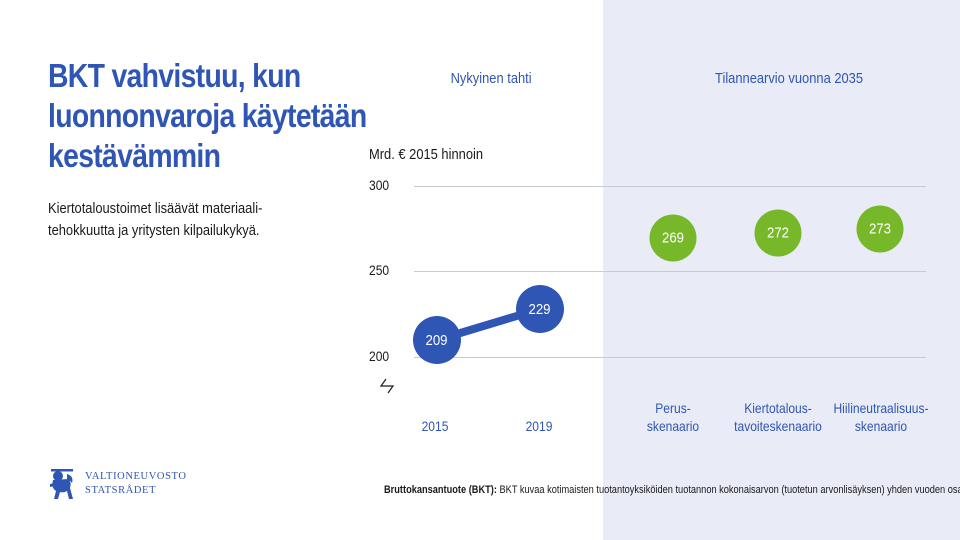 The image size is (960, 540). I want to click on axis-break-icon, so click(387, 386).